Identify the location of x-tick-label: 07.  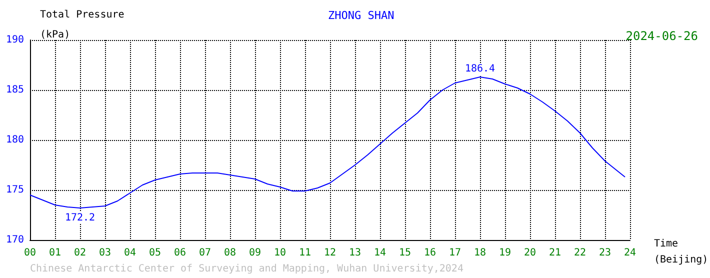
(205, 253).